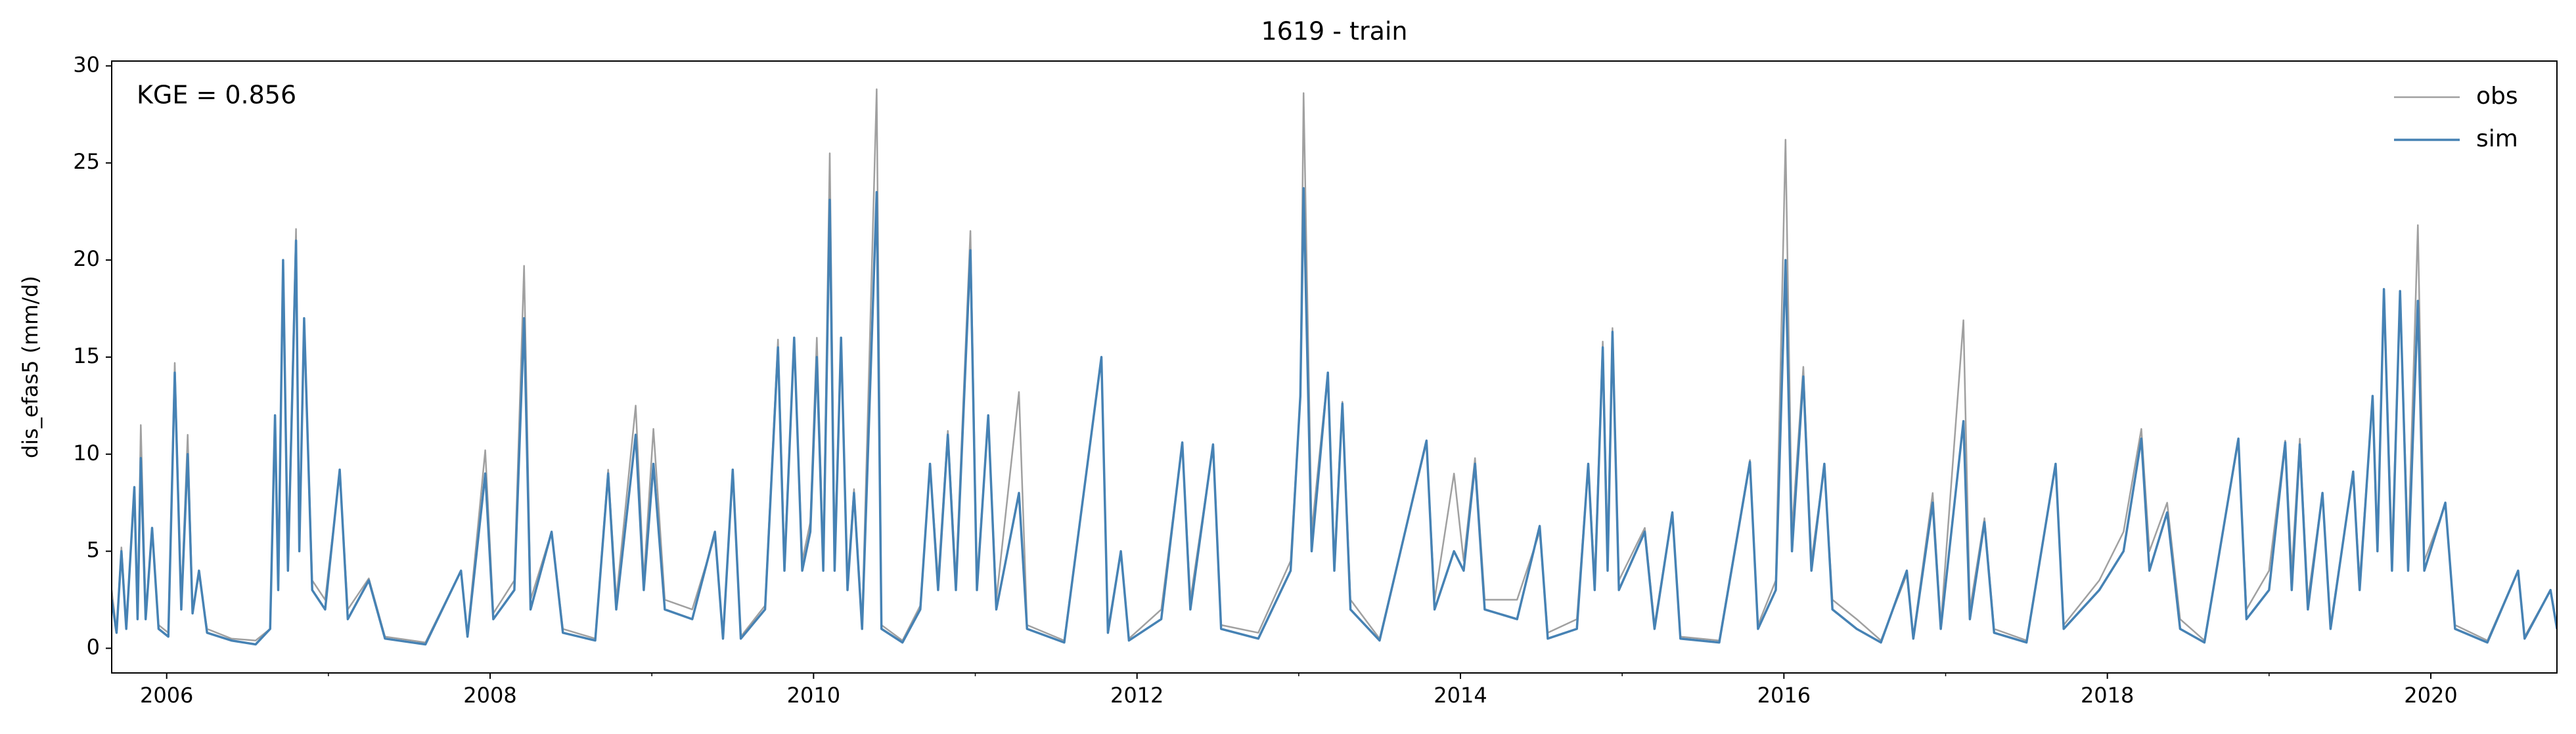 The width and height of the screenshot is (2576, 734). Describe the element at coordinates (1334, 31) in the screenshot. I see `chart-title: 1619 - train` at that location.